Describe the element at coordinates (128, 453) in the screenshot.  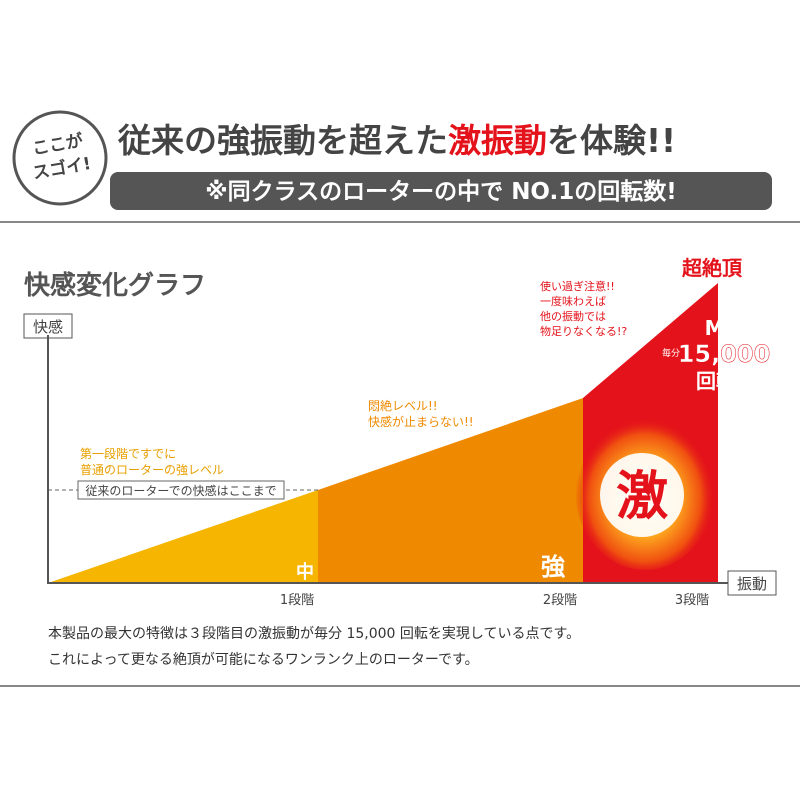
I see `note: 第一段階ですでに` at that location.